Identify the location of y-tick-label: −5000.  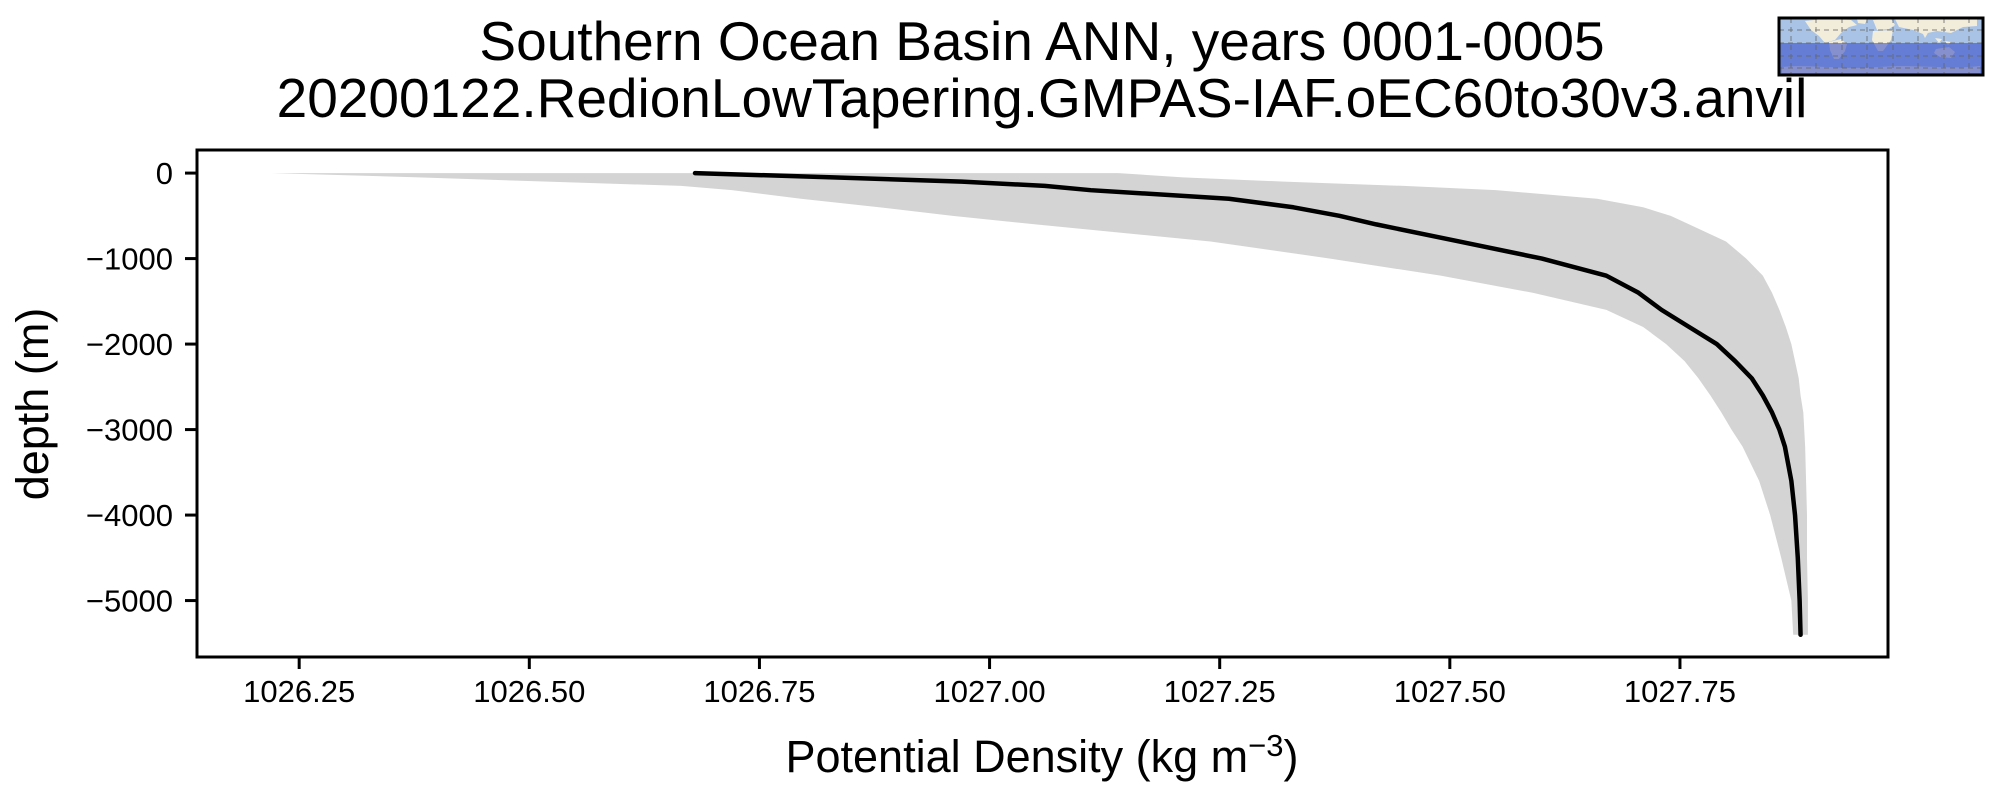
(129, 601).